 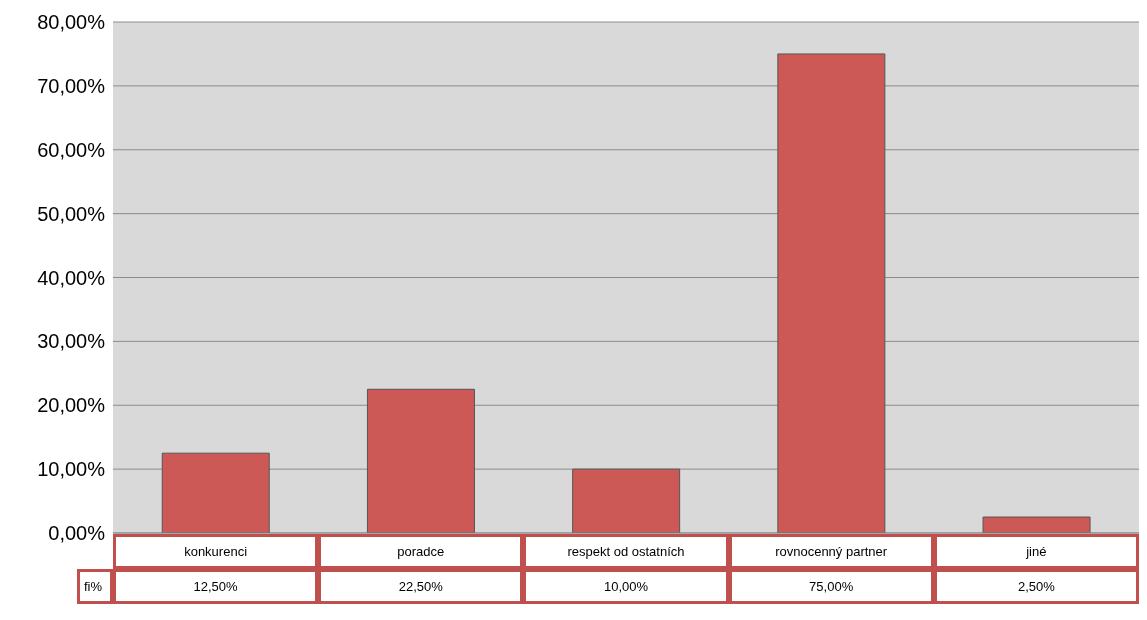 I want to click on y-tick-label: 30,00%, so click(x=71, y=341).